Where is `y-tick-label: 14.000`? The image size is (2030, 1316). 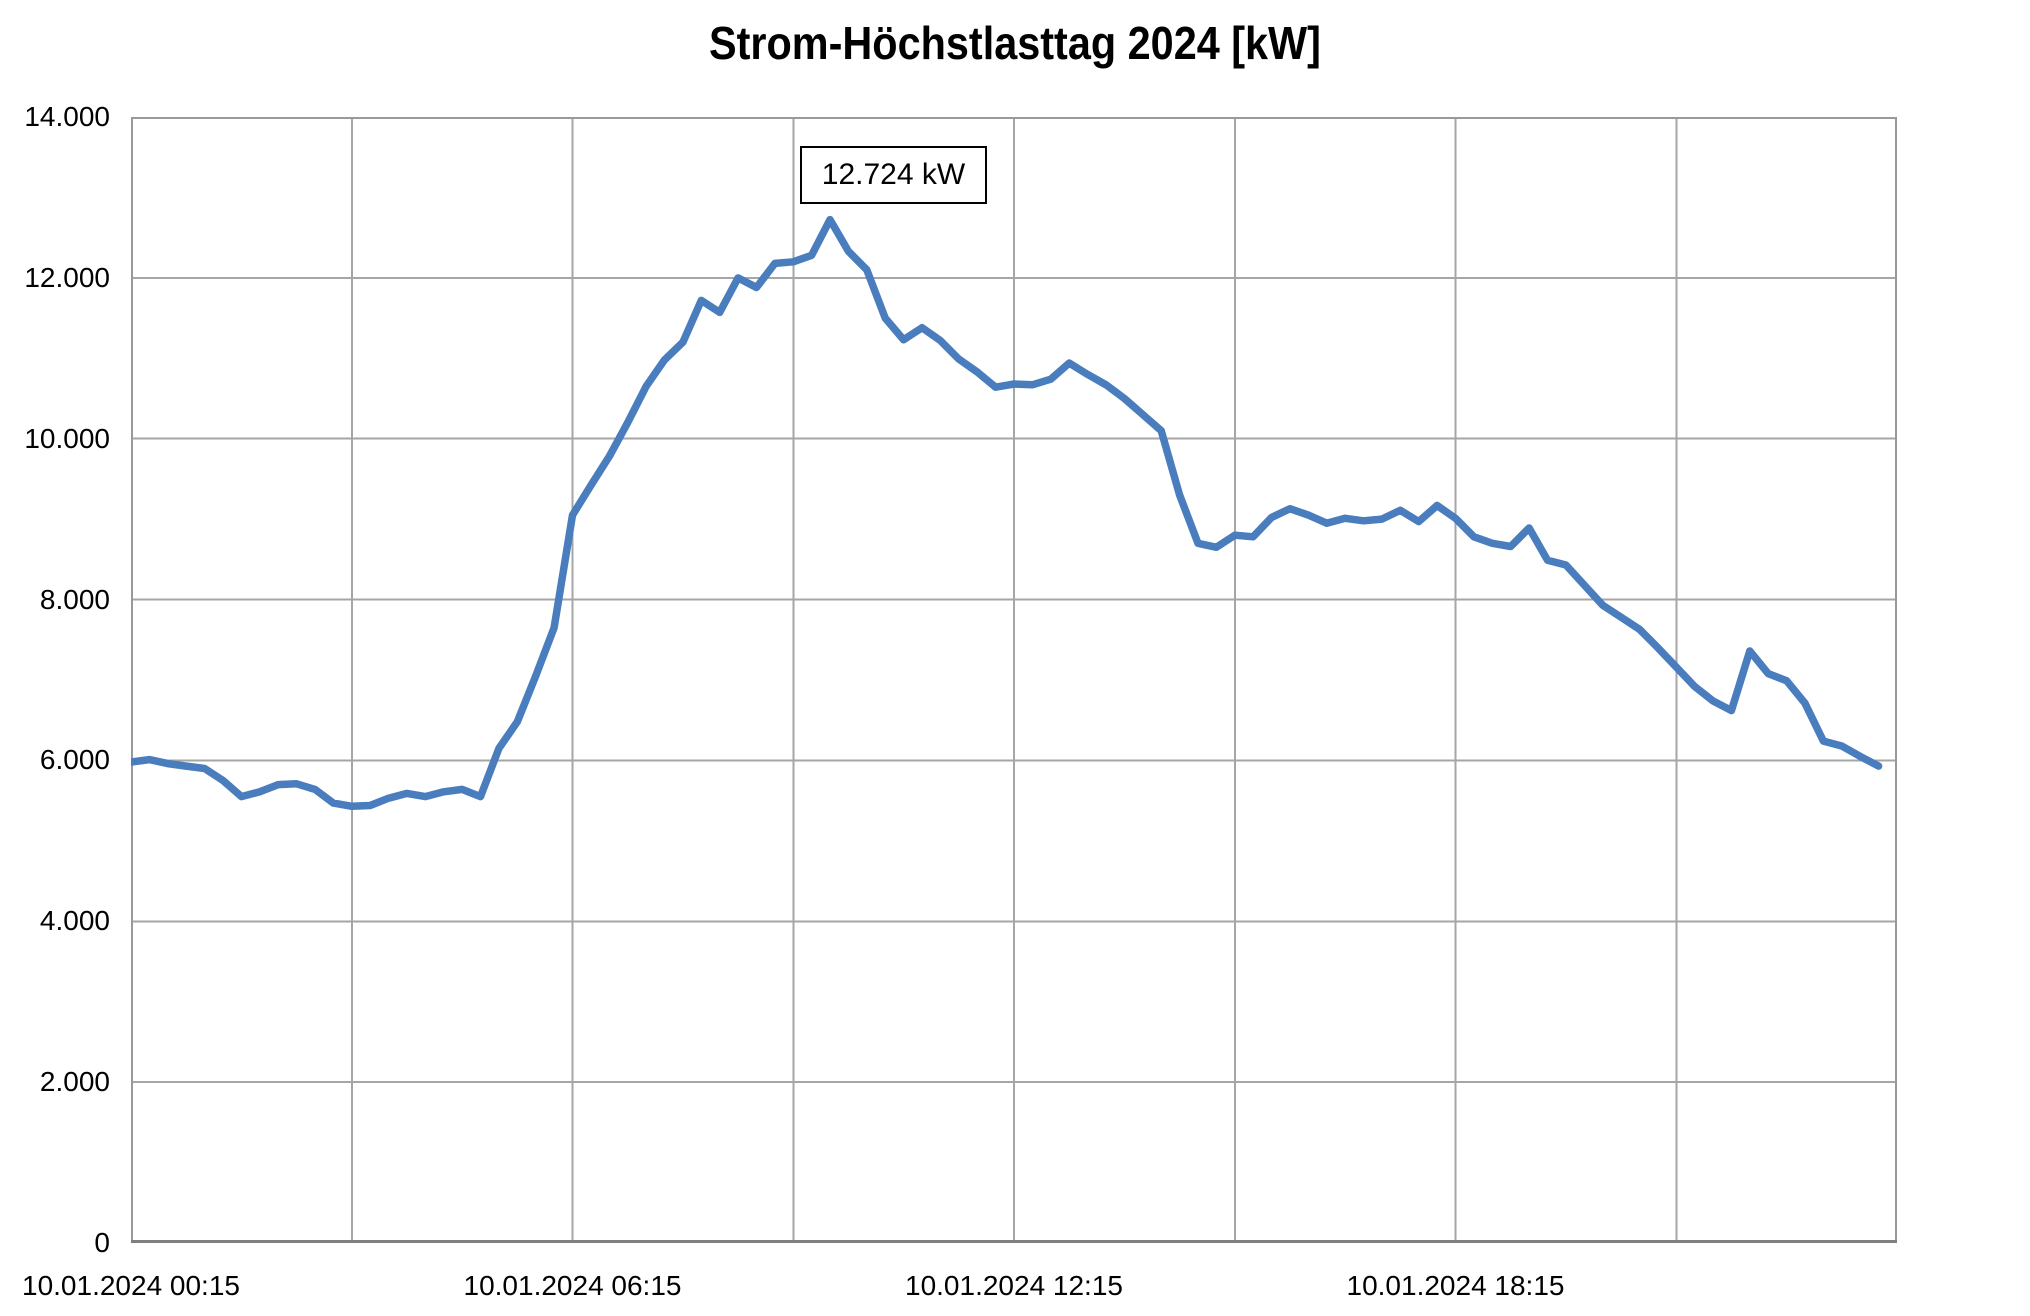
y-tick-label: 14.000 is located at coordinates (67, 116).